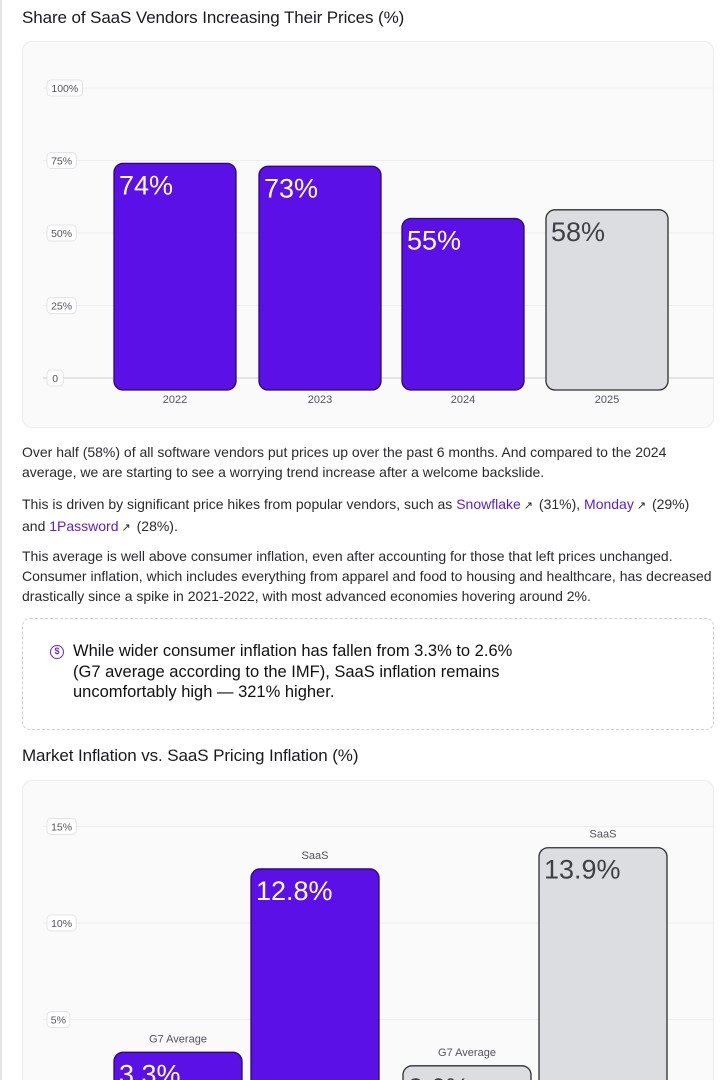 The width and height of the screenshot is (720, 1080). I want to click on category-label: 2023, so click(320, 400).